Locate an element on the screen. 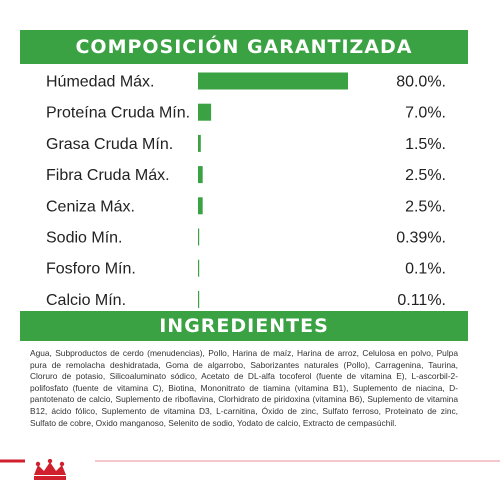 Image resolution: width=500 pixels, height=500 pixels. category-label: Ceniza Máx. is located at coordinates (90, 206).